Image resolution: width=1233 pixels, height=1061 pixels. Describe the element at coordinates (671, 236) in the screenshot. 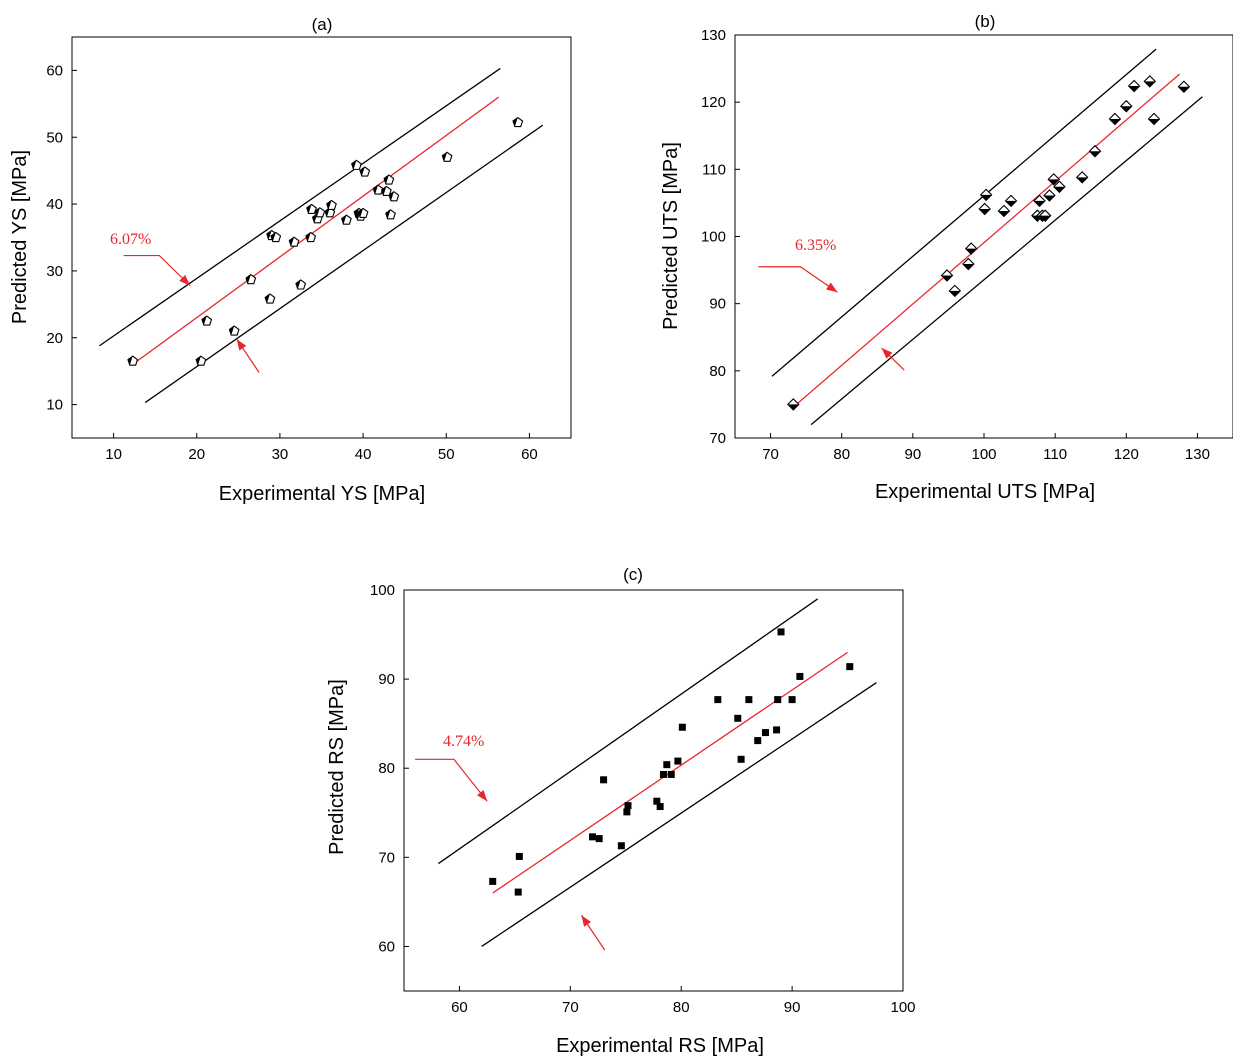

I see `y-axis-label-b: Predicted UTS [MPa]` at that location.